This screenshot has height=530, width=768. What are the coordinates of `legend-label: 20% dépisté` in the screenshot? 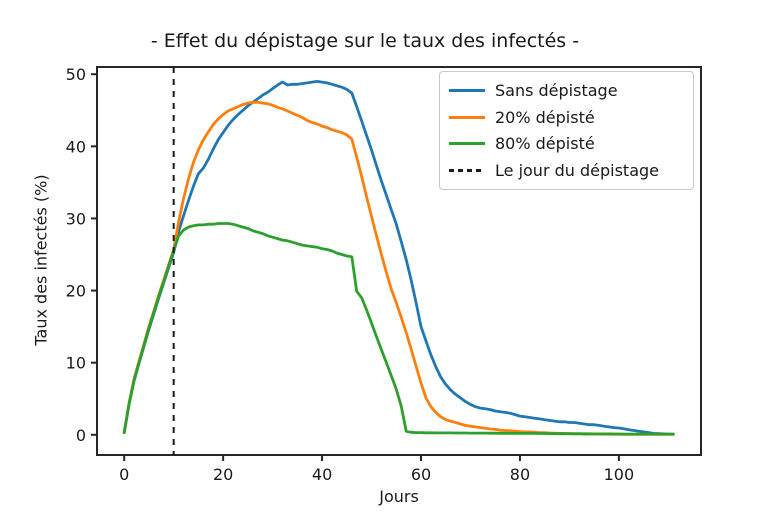 It's located at (545, 117).